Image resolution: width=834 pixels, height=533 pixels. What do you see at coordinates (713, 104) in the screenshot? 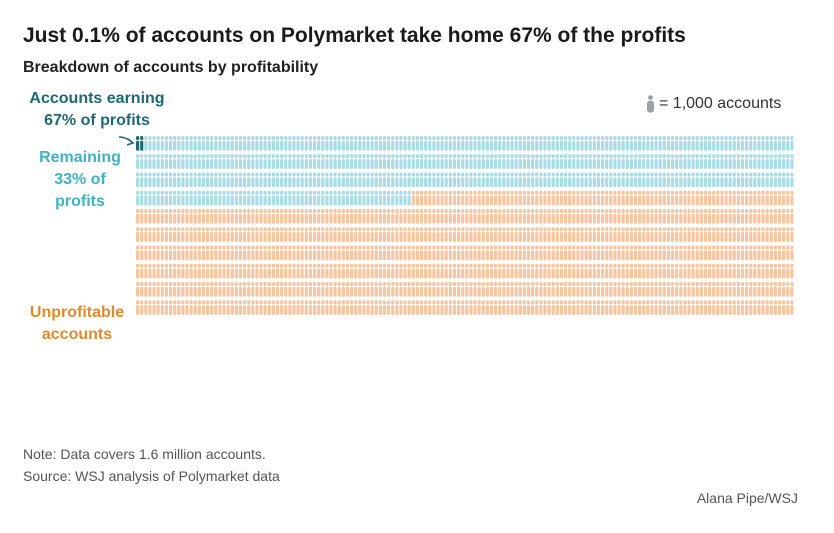
I see `legend-key: = 1,000 accounts` at bounding box center [713, 104].